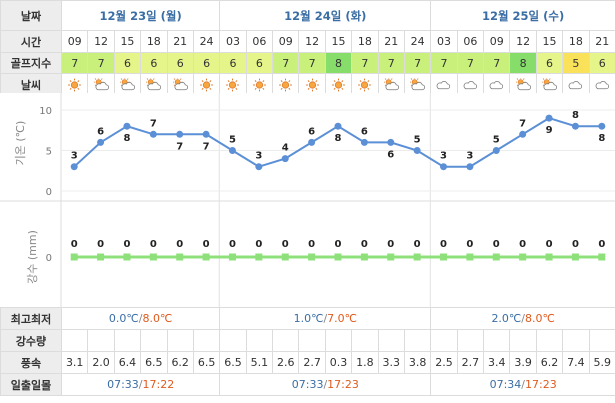 The image size is (615, 403). What do you see at coordinates (470, 41) in the screenshot?
I see `hour-cell: 06` at bounding box center [470, 41].